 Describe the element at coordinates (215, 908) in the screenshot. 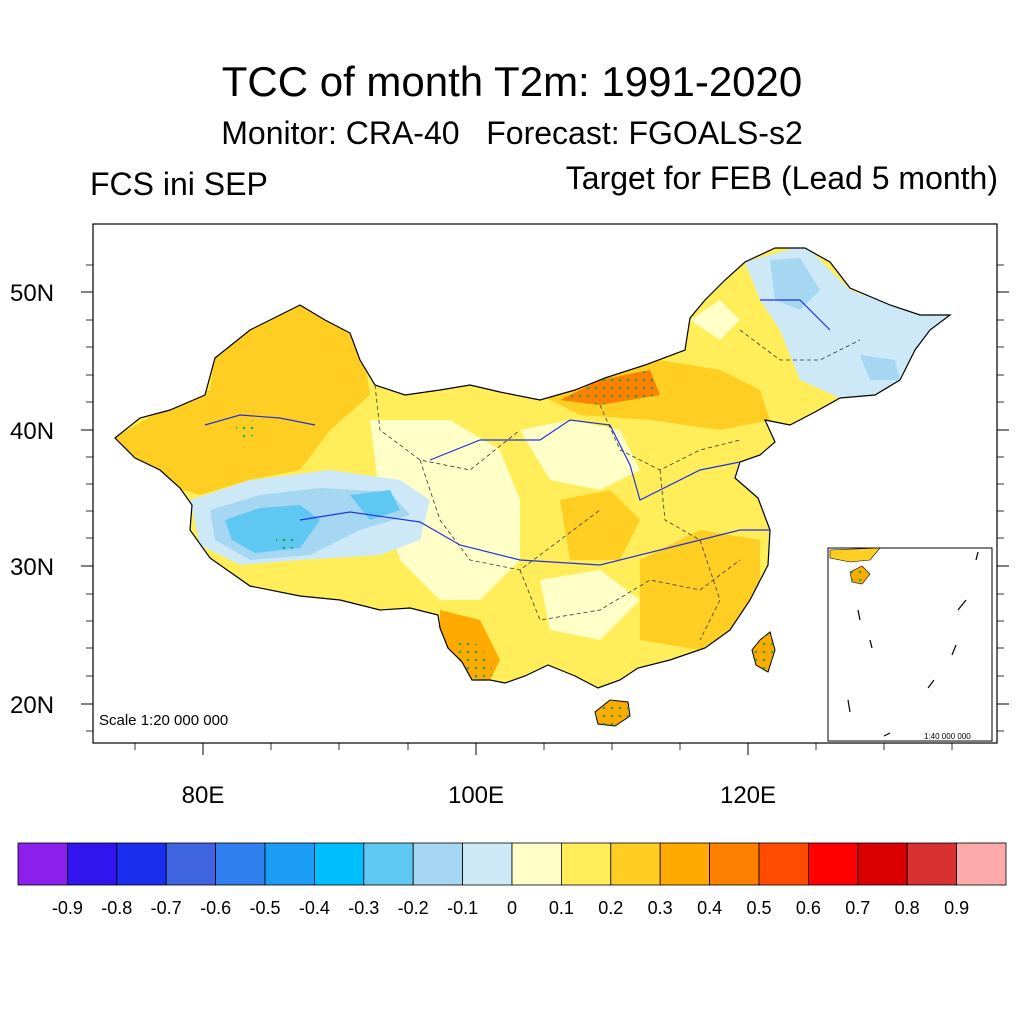

I see `colorbar-label: -0.6` at that location.